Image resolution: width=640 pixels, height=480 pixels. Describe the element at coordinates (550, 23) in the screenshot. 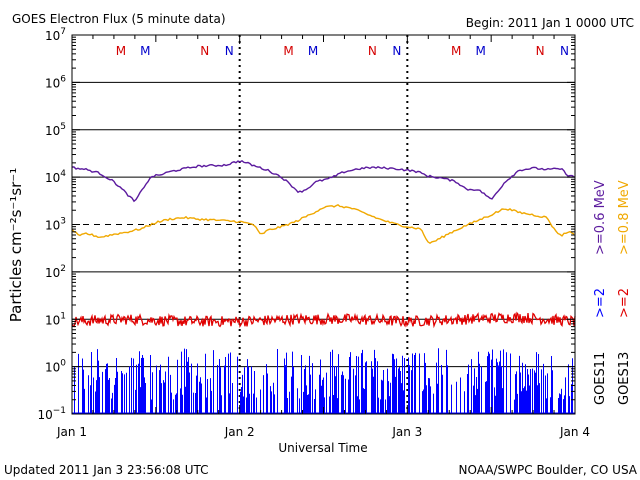

I see `begin-label: Begin: 2011 Jan 1 0000 UTC` at that location.